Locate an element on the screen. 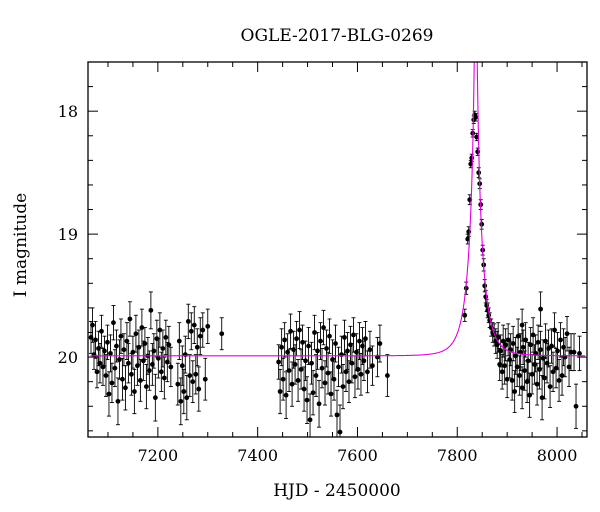 Image resolution: width=600 pixels, height=512 pixels. x-tick-label: 8000 is located at coordinates (557, 455).